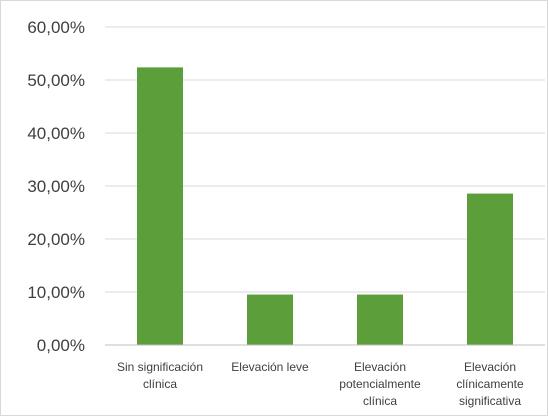  I want to click on y-tick-label: 20,00%, so click(56, 239).